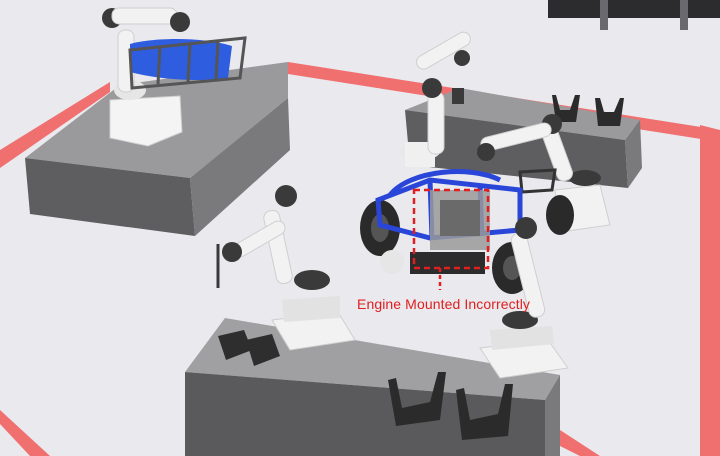 This screenshot has height=456, width=720. What do you see at coordinates (451, 229) in the screenshot?
I see `defect-highlight-box` at bounding box center [451, 229].